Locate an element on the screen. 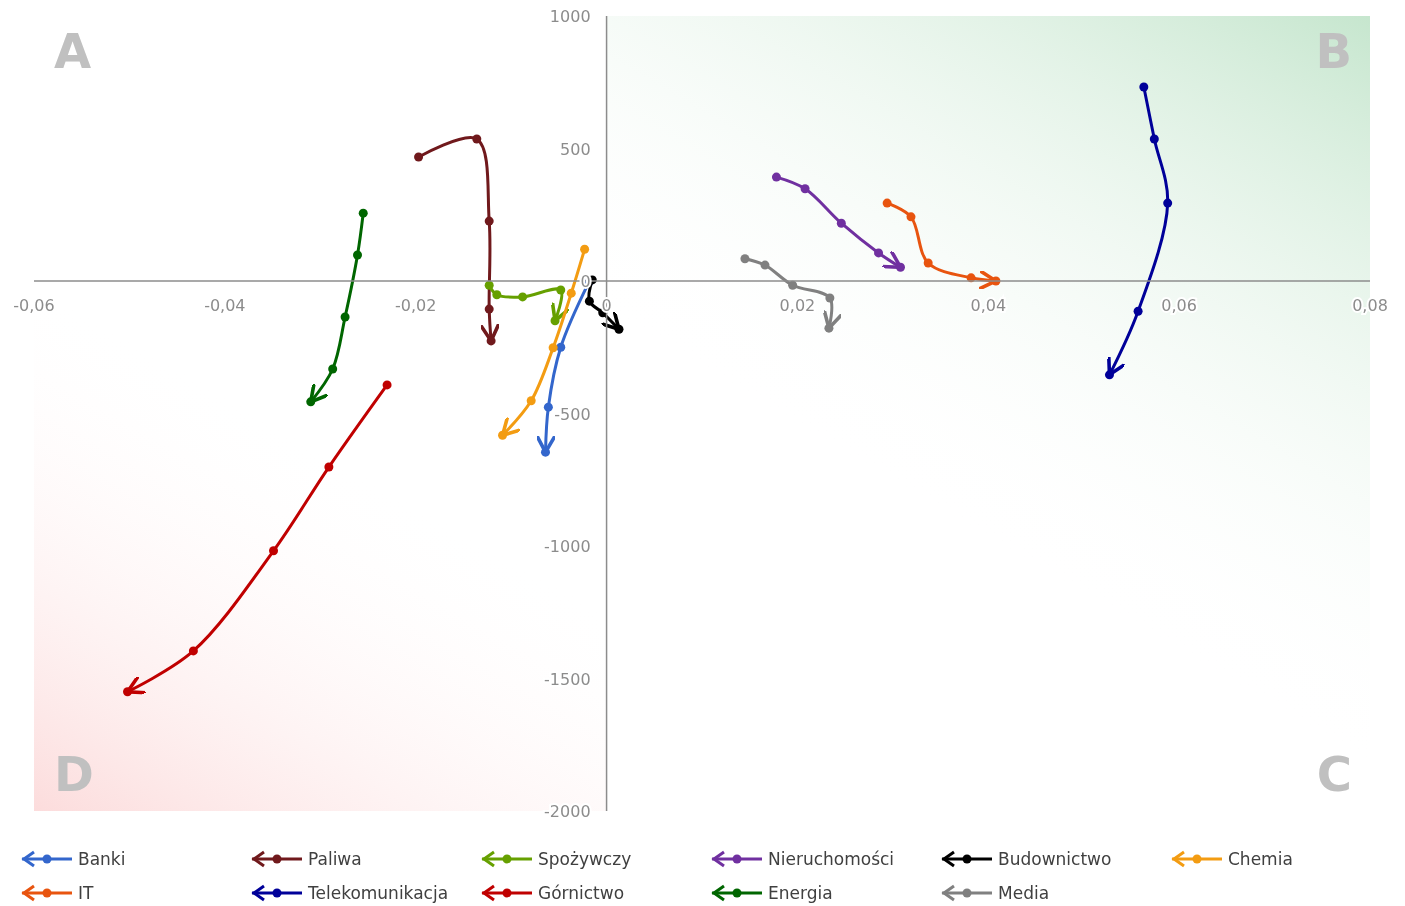 This screenshot has width=1405, height=906. x-tick-label: 0,02 is located at coordinates (797, 305).